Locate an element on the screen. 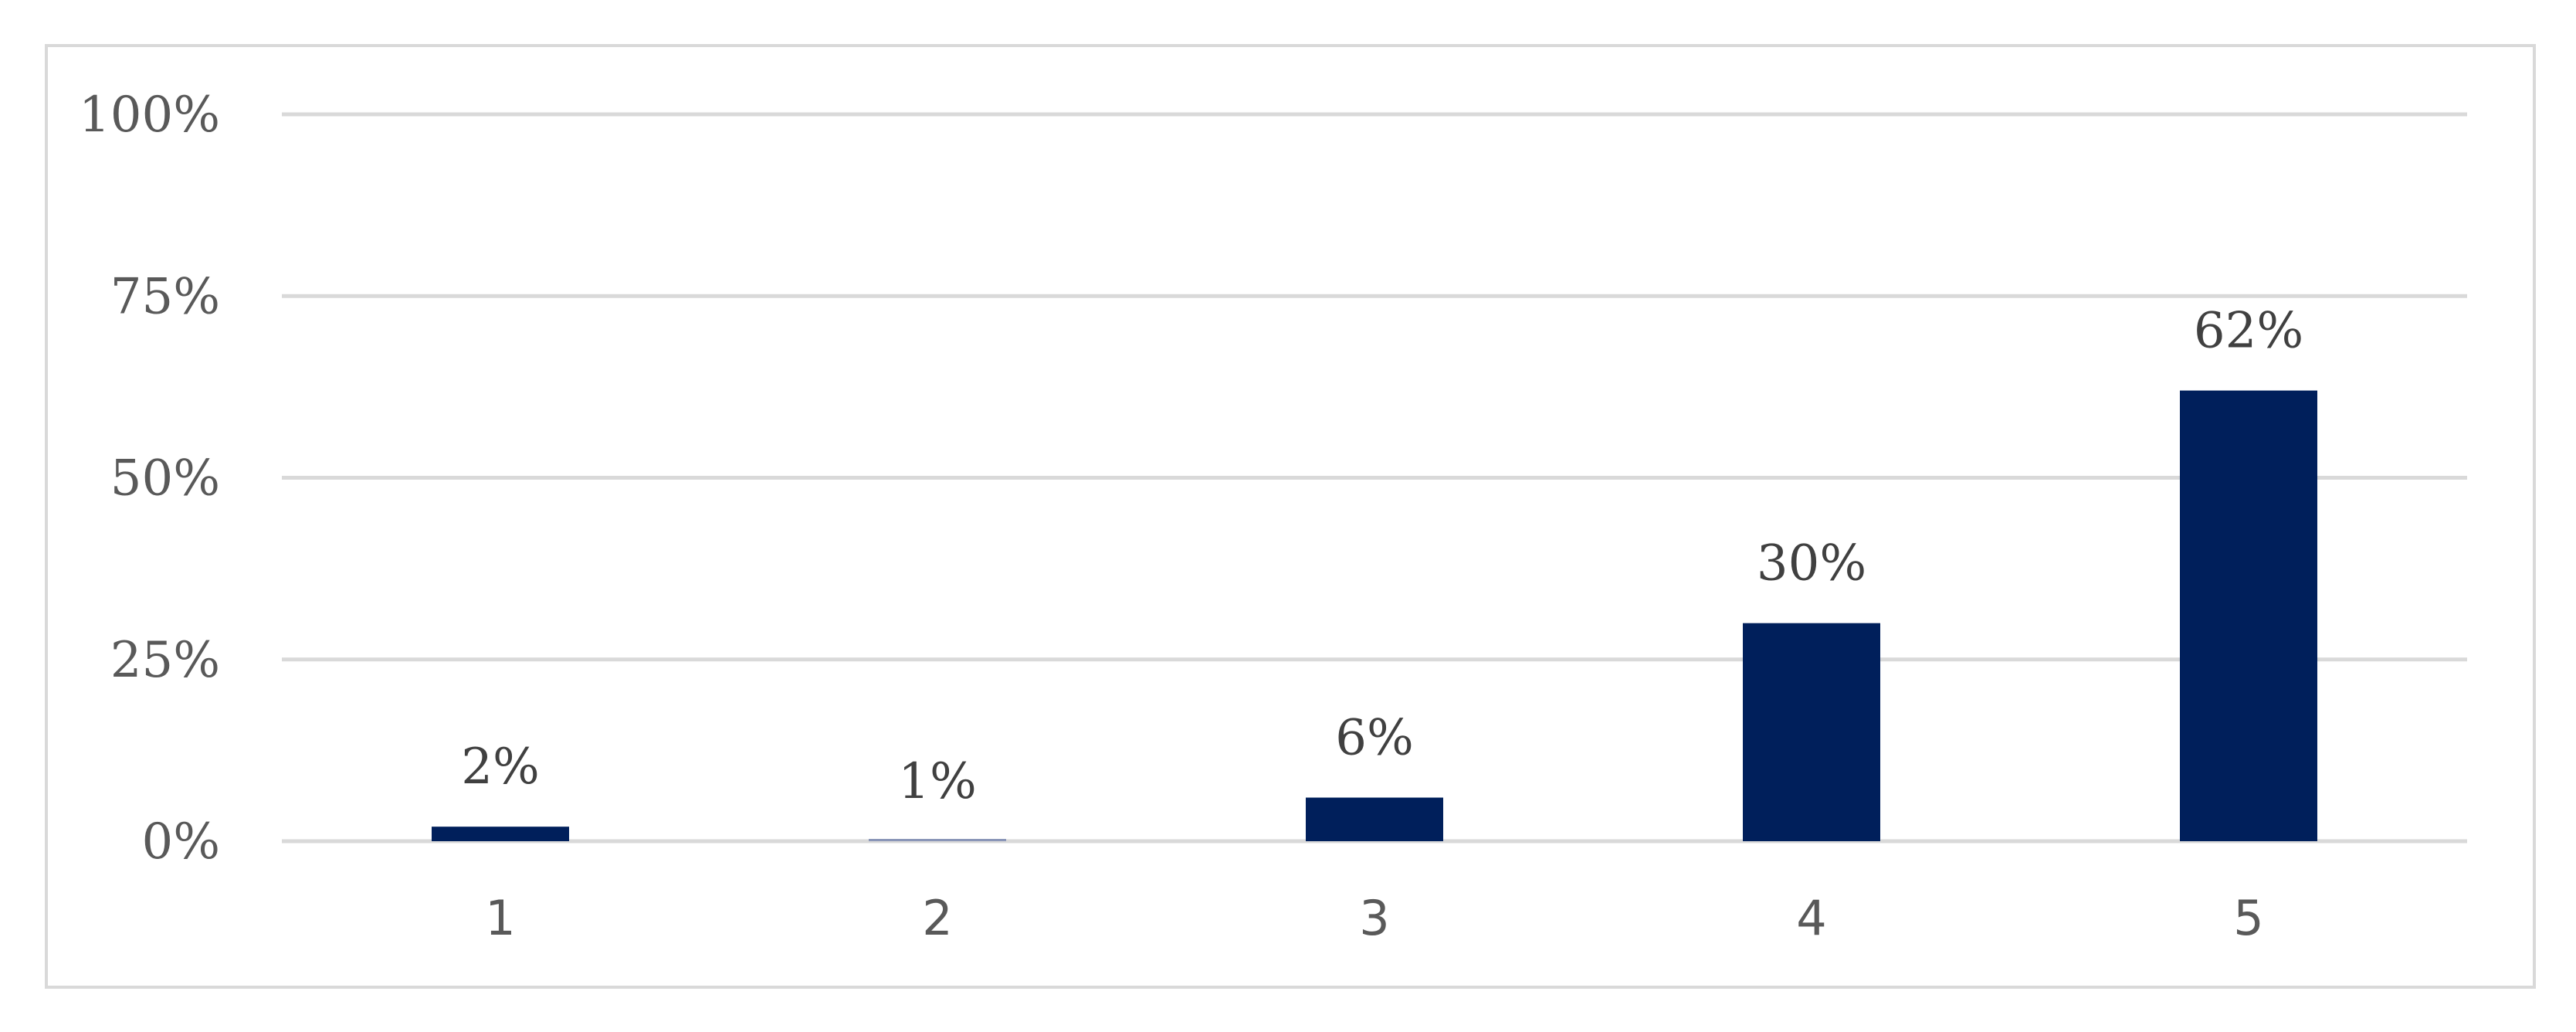  data-label: 1% is located at coordinates (937, 781).